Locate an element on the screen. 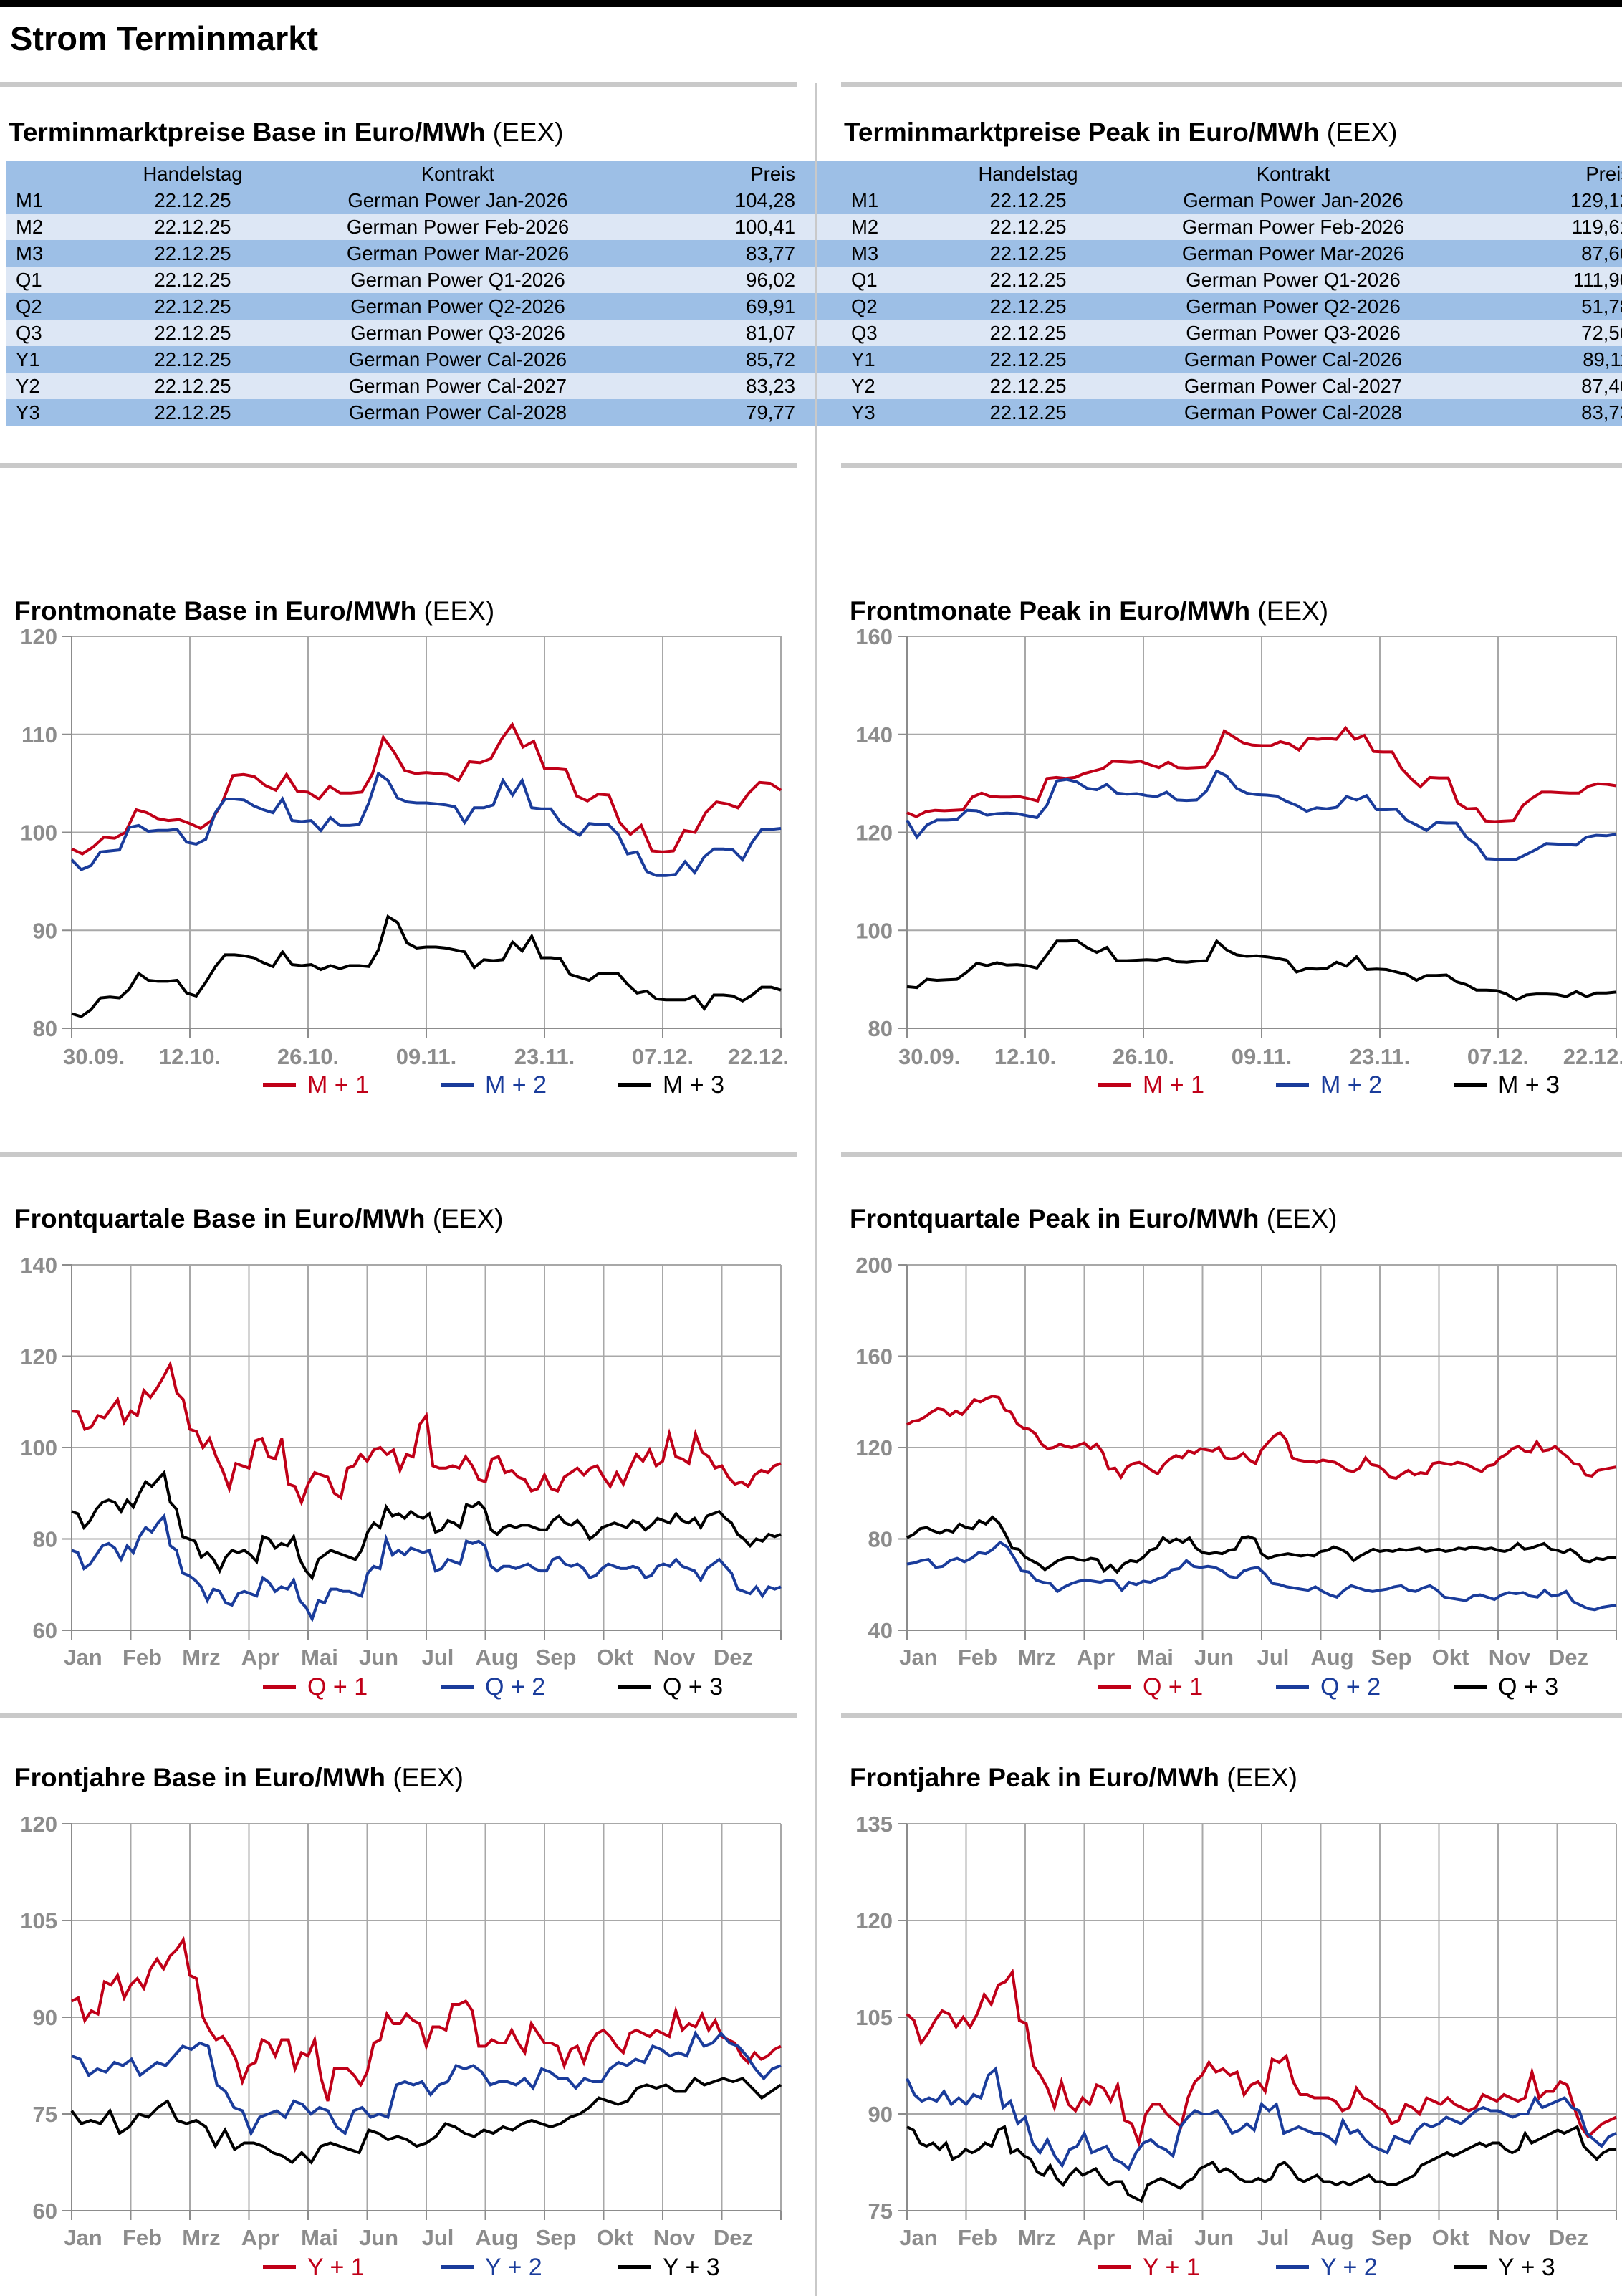 Image resolution: width=1622 pixels, height=2296 pixels. svg-text: 75 is located at coordinates (880, 2211).